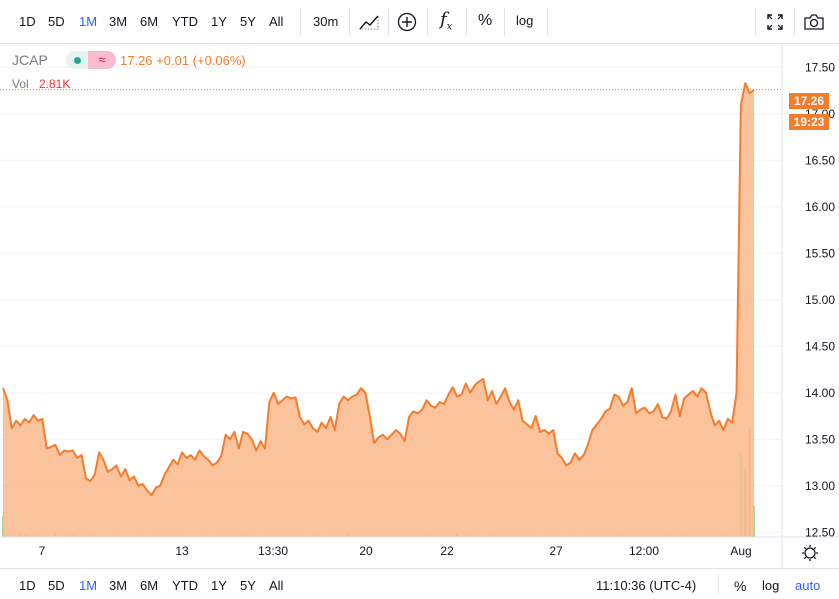 This screenshot has width=839, height=599. I want to click on camera-icon, so click(814, 22).